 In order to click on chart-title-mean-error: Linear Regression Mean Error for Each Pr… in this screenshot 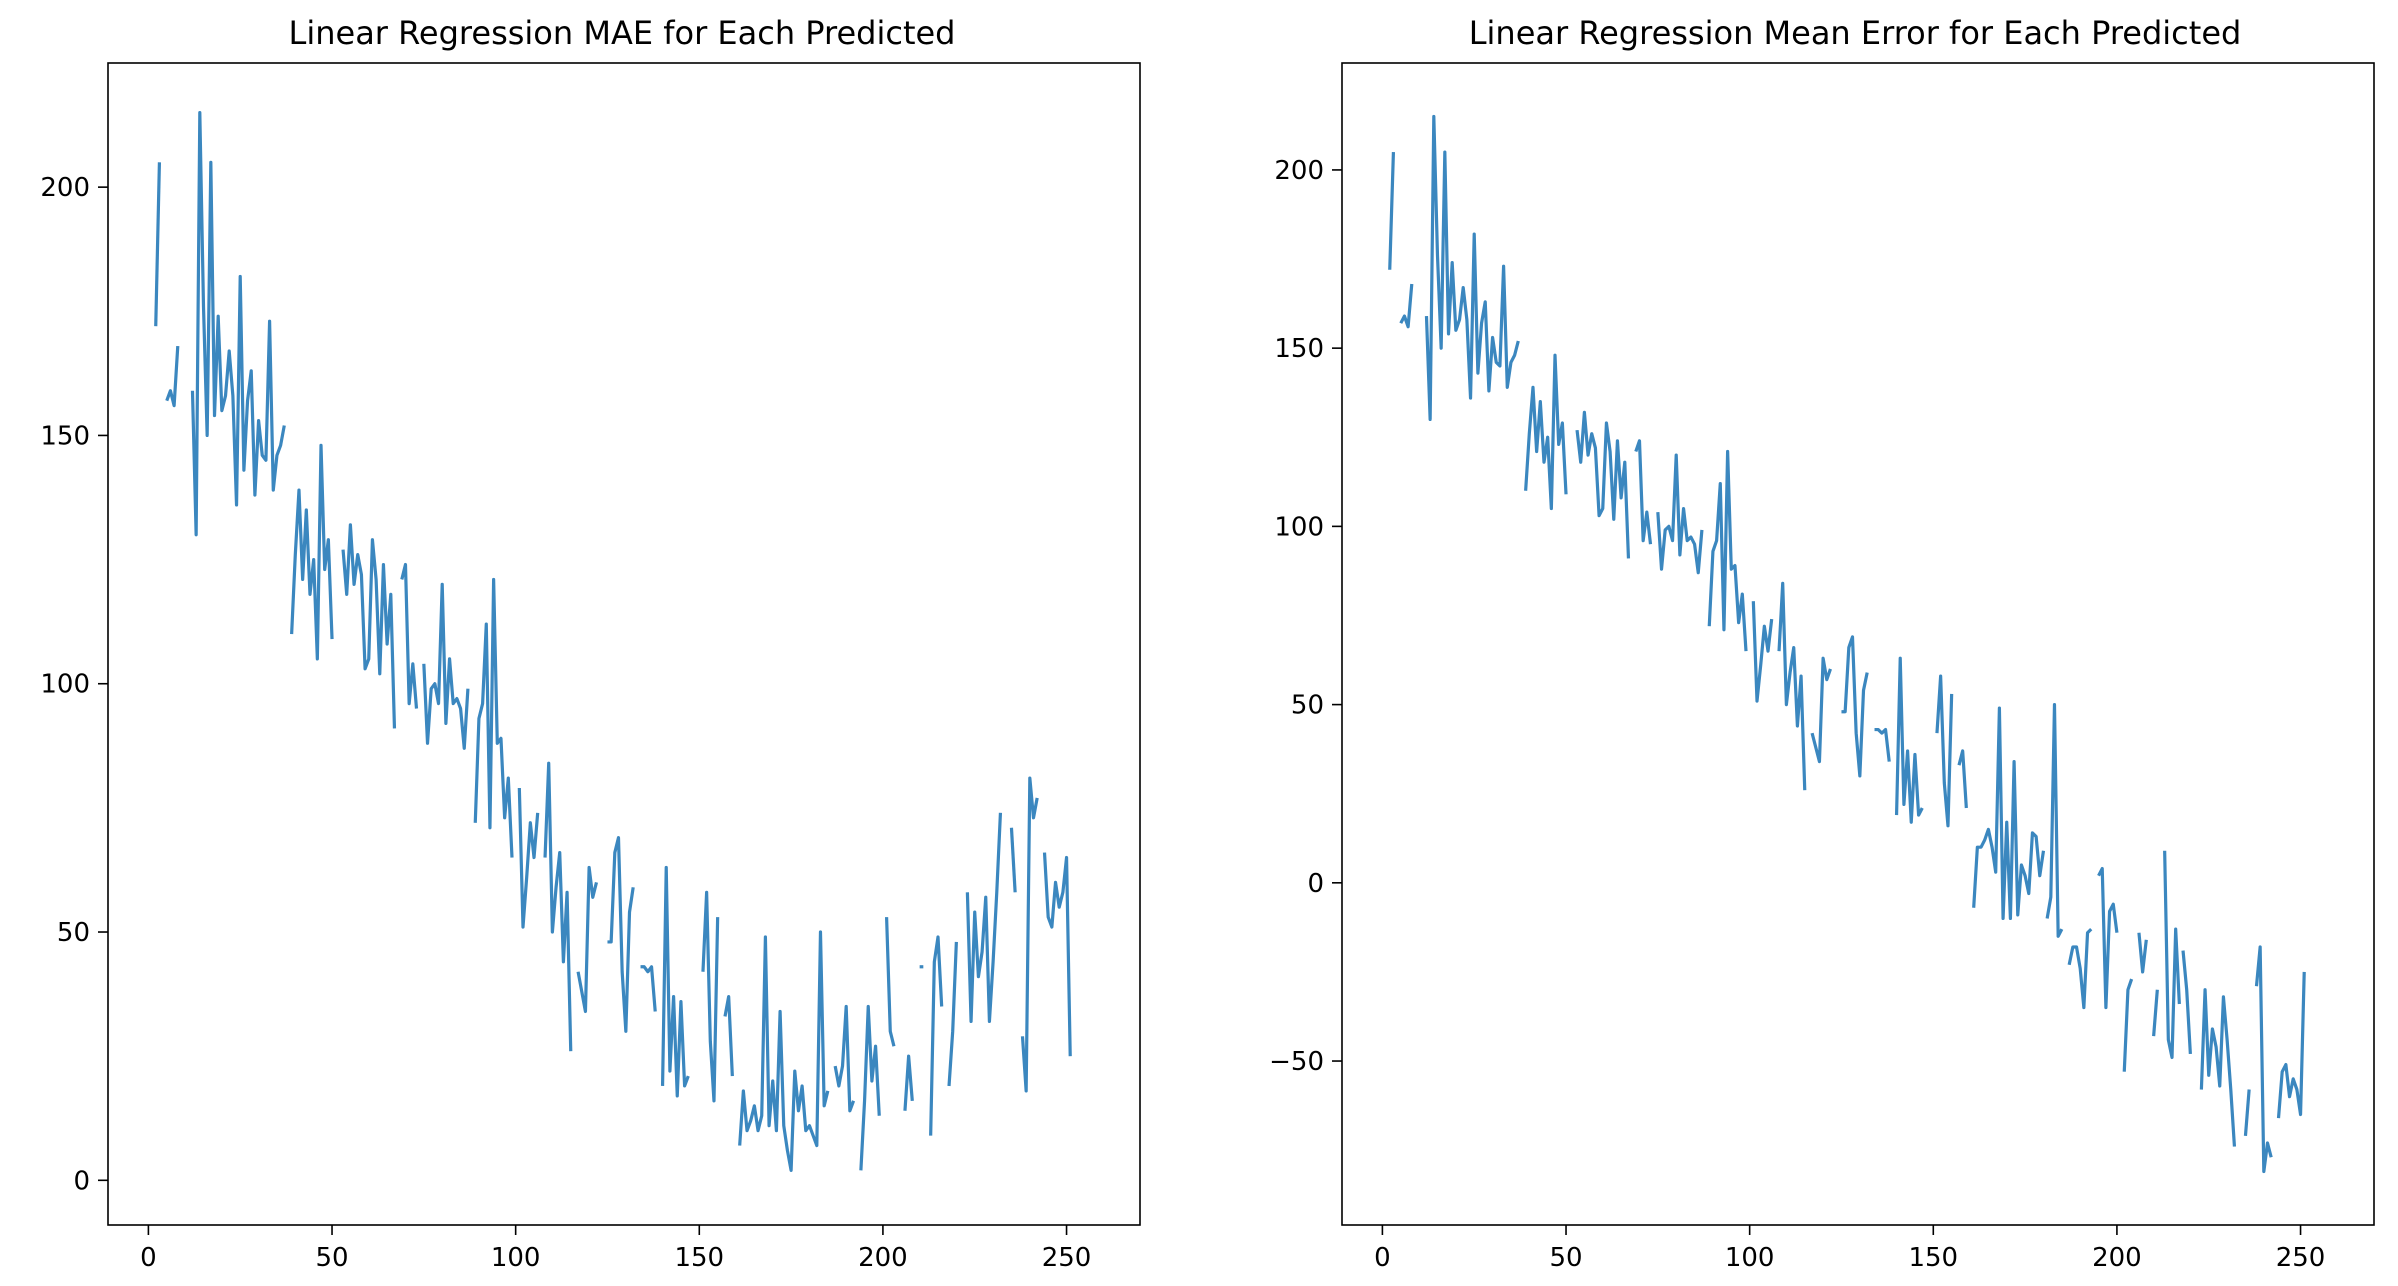, I will do `click(1855, 33)`.